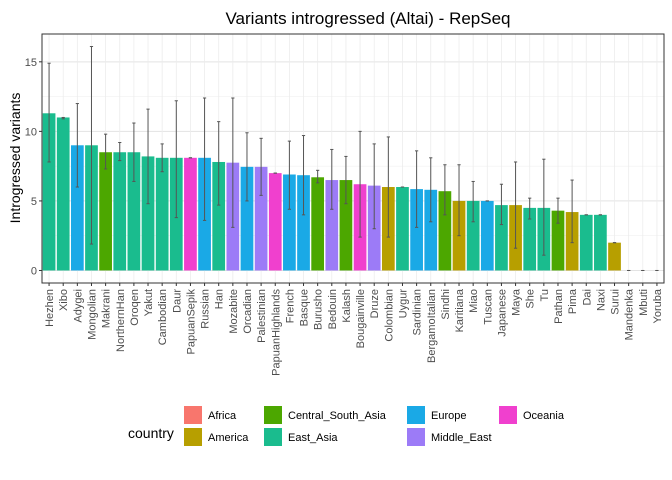  I want to click on x-tick-label-NorthernHan: NorthernHan, so click(121, 320).